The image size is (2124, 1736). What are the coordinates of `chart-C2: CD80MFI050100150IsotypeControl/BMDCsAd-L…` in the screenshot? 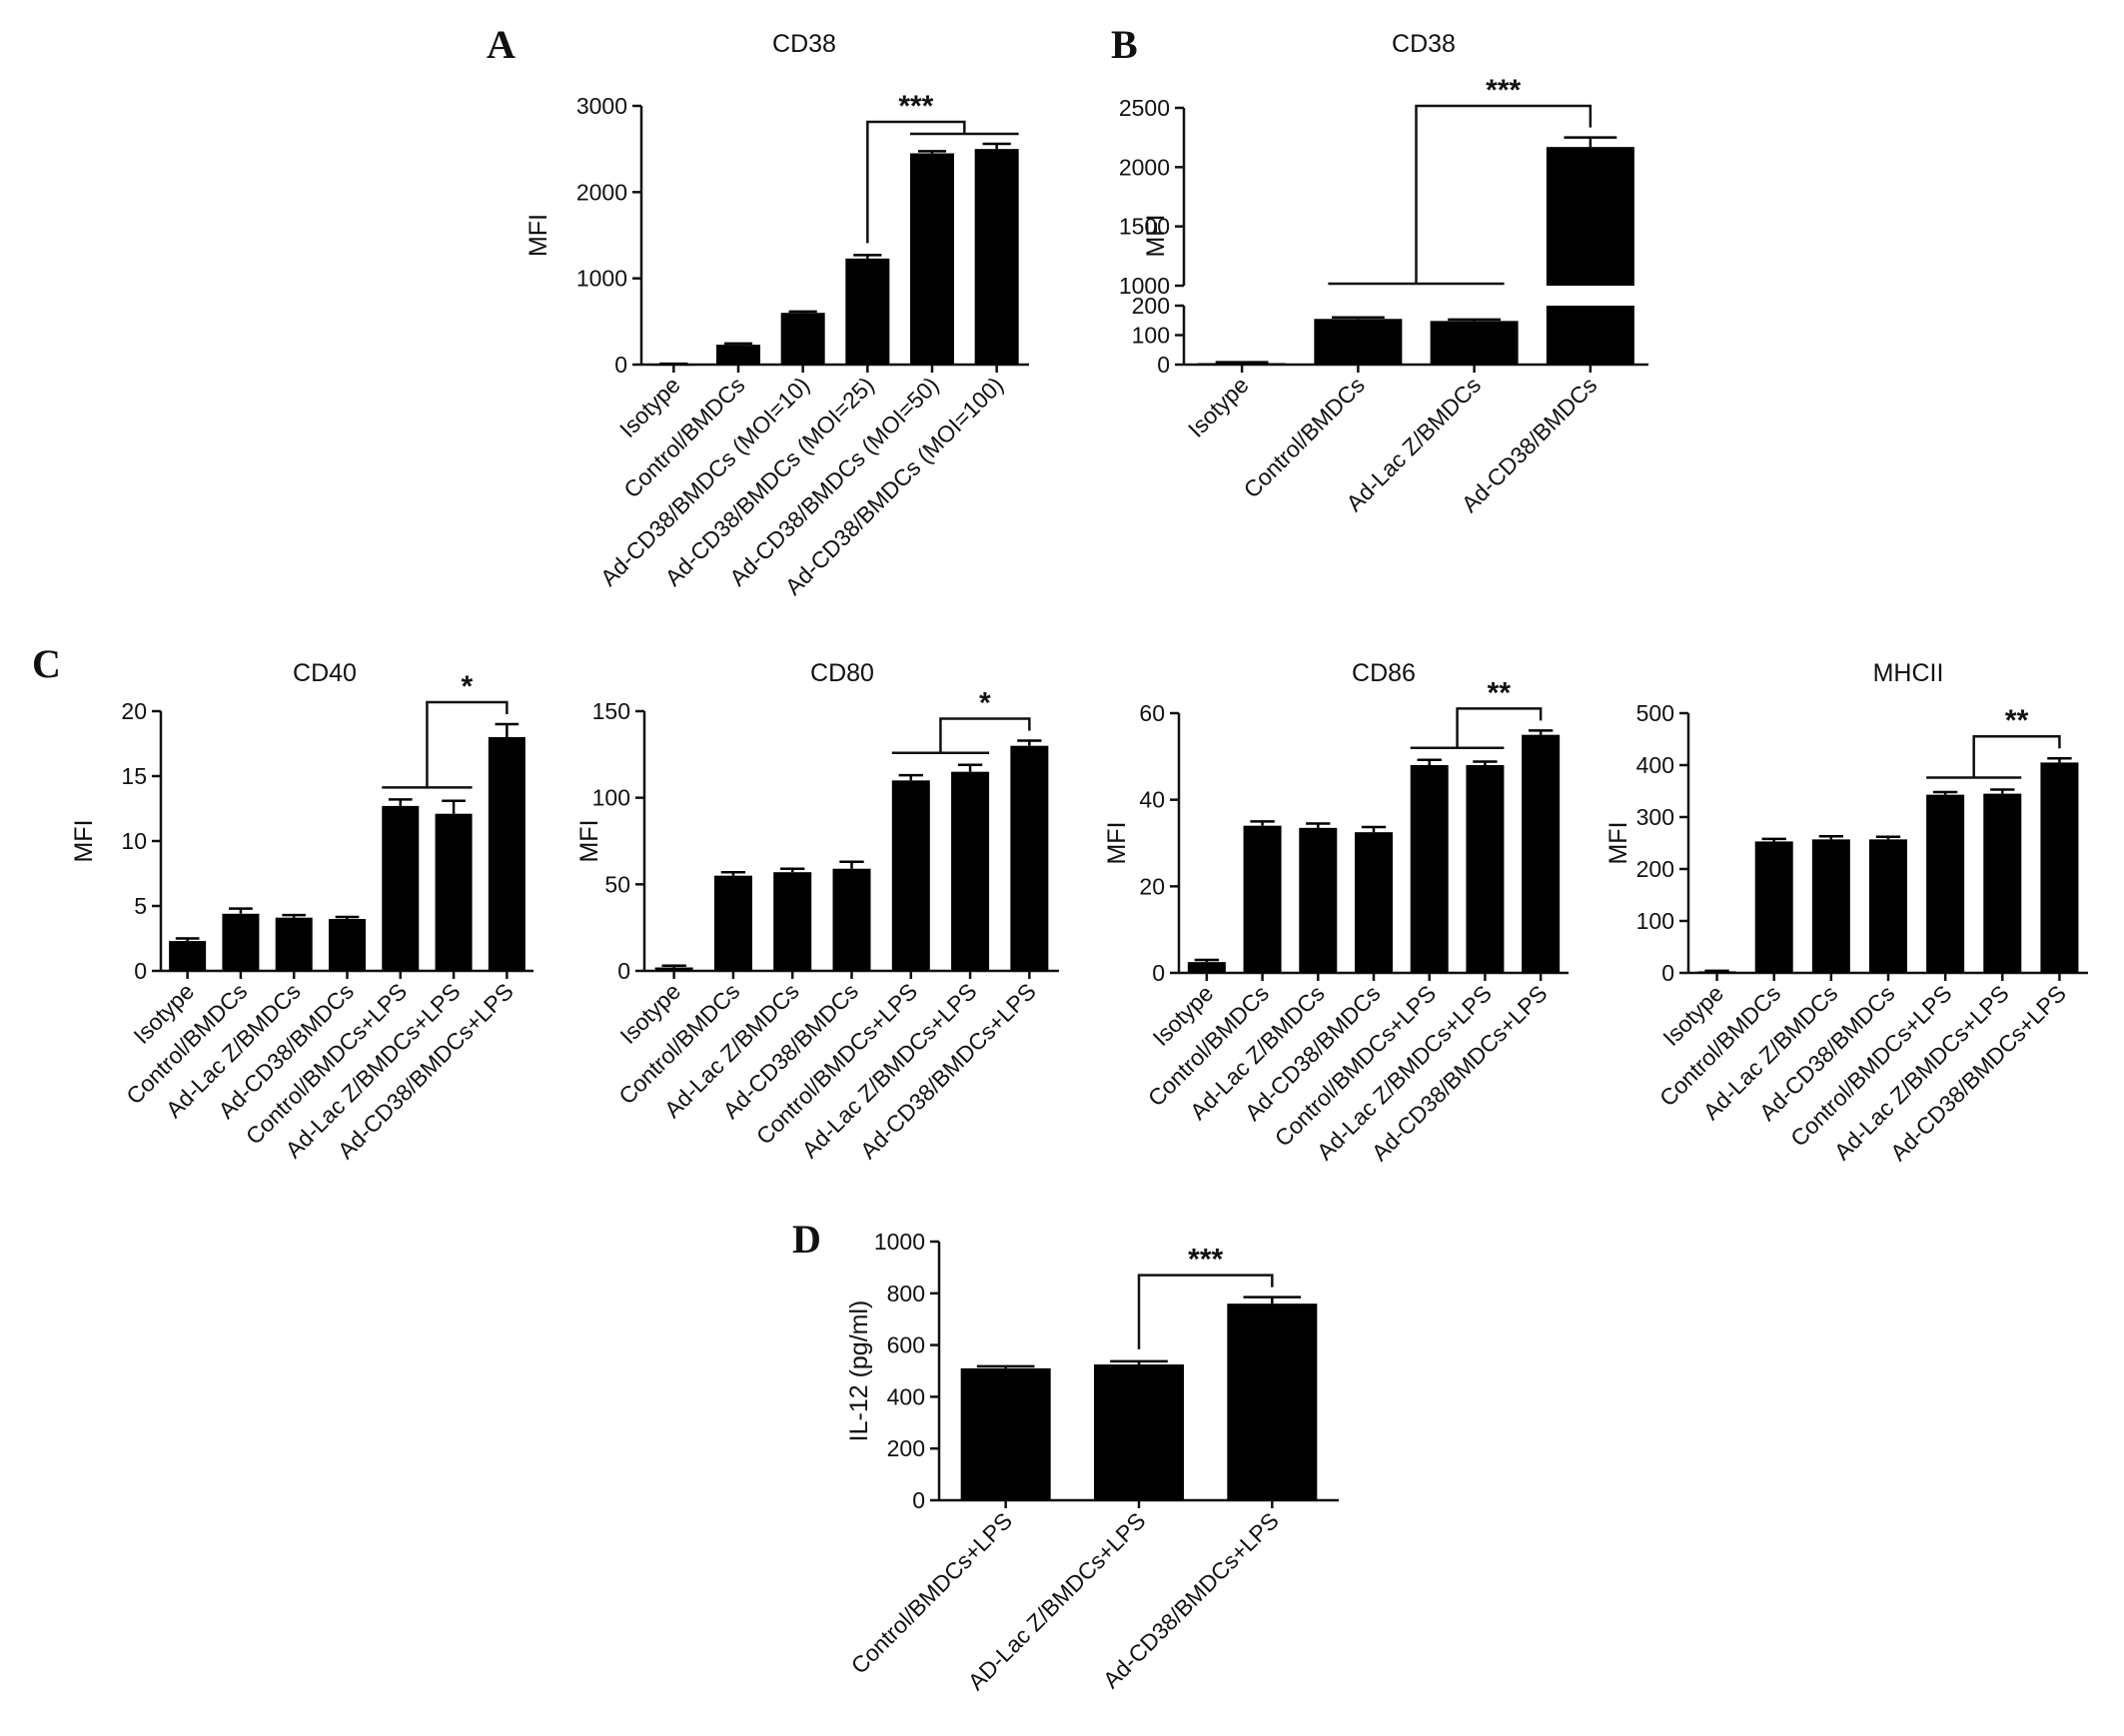 It's located at (817, 911).